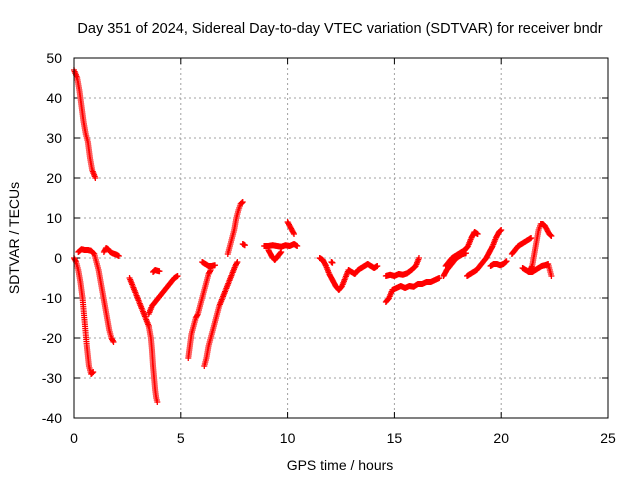 The image size is (640, 480). Describe the element at coordinates (54, 178) in the screenshot. I see `y-tick-label: 20` at that location.